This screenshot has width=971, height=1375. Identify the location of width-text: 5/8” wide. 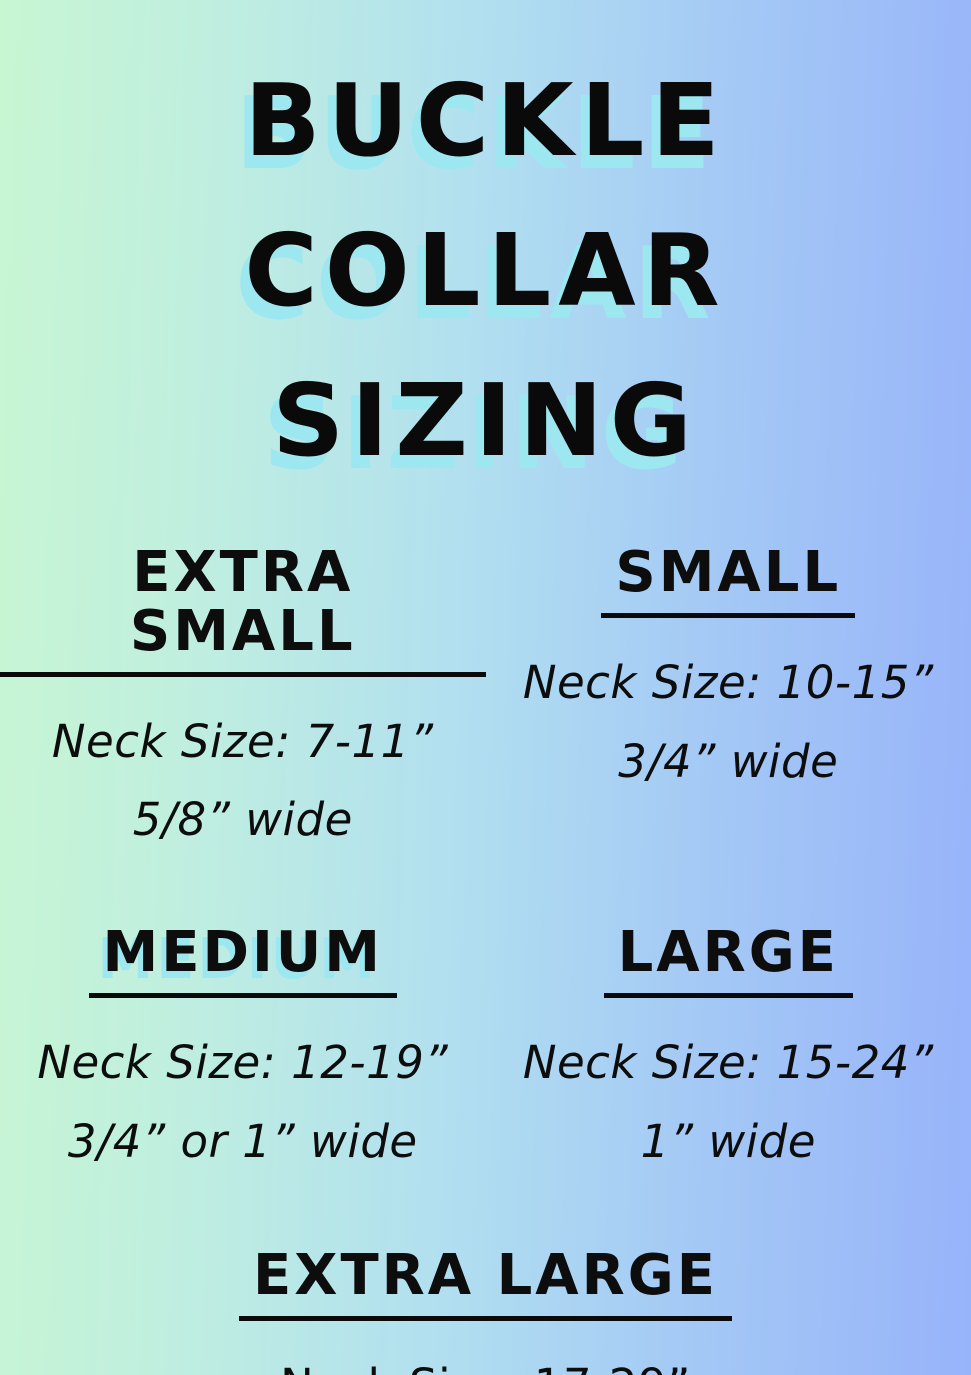
(242, 820).